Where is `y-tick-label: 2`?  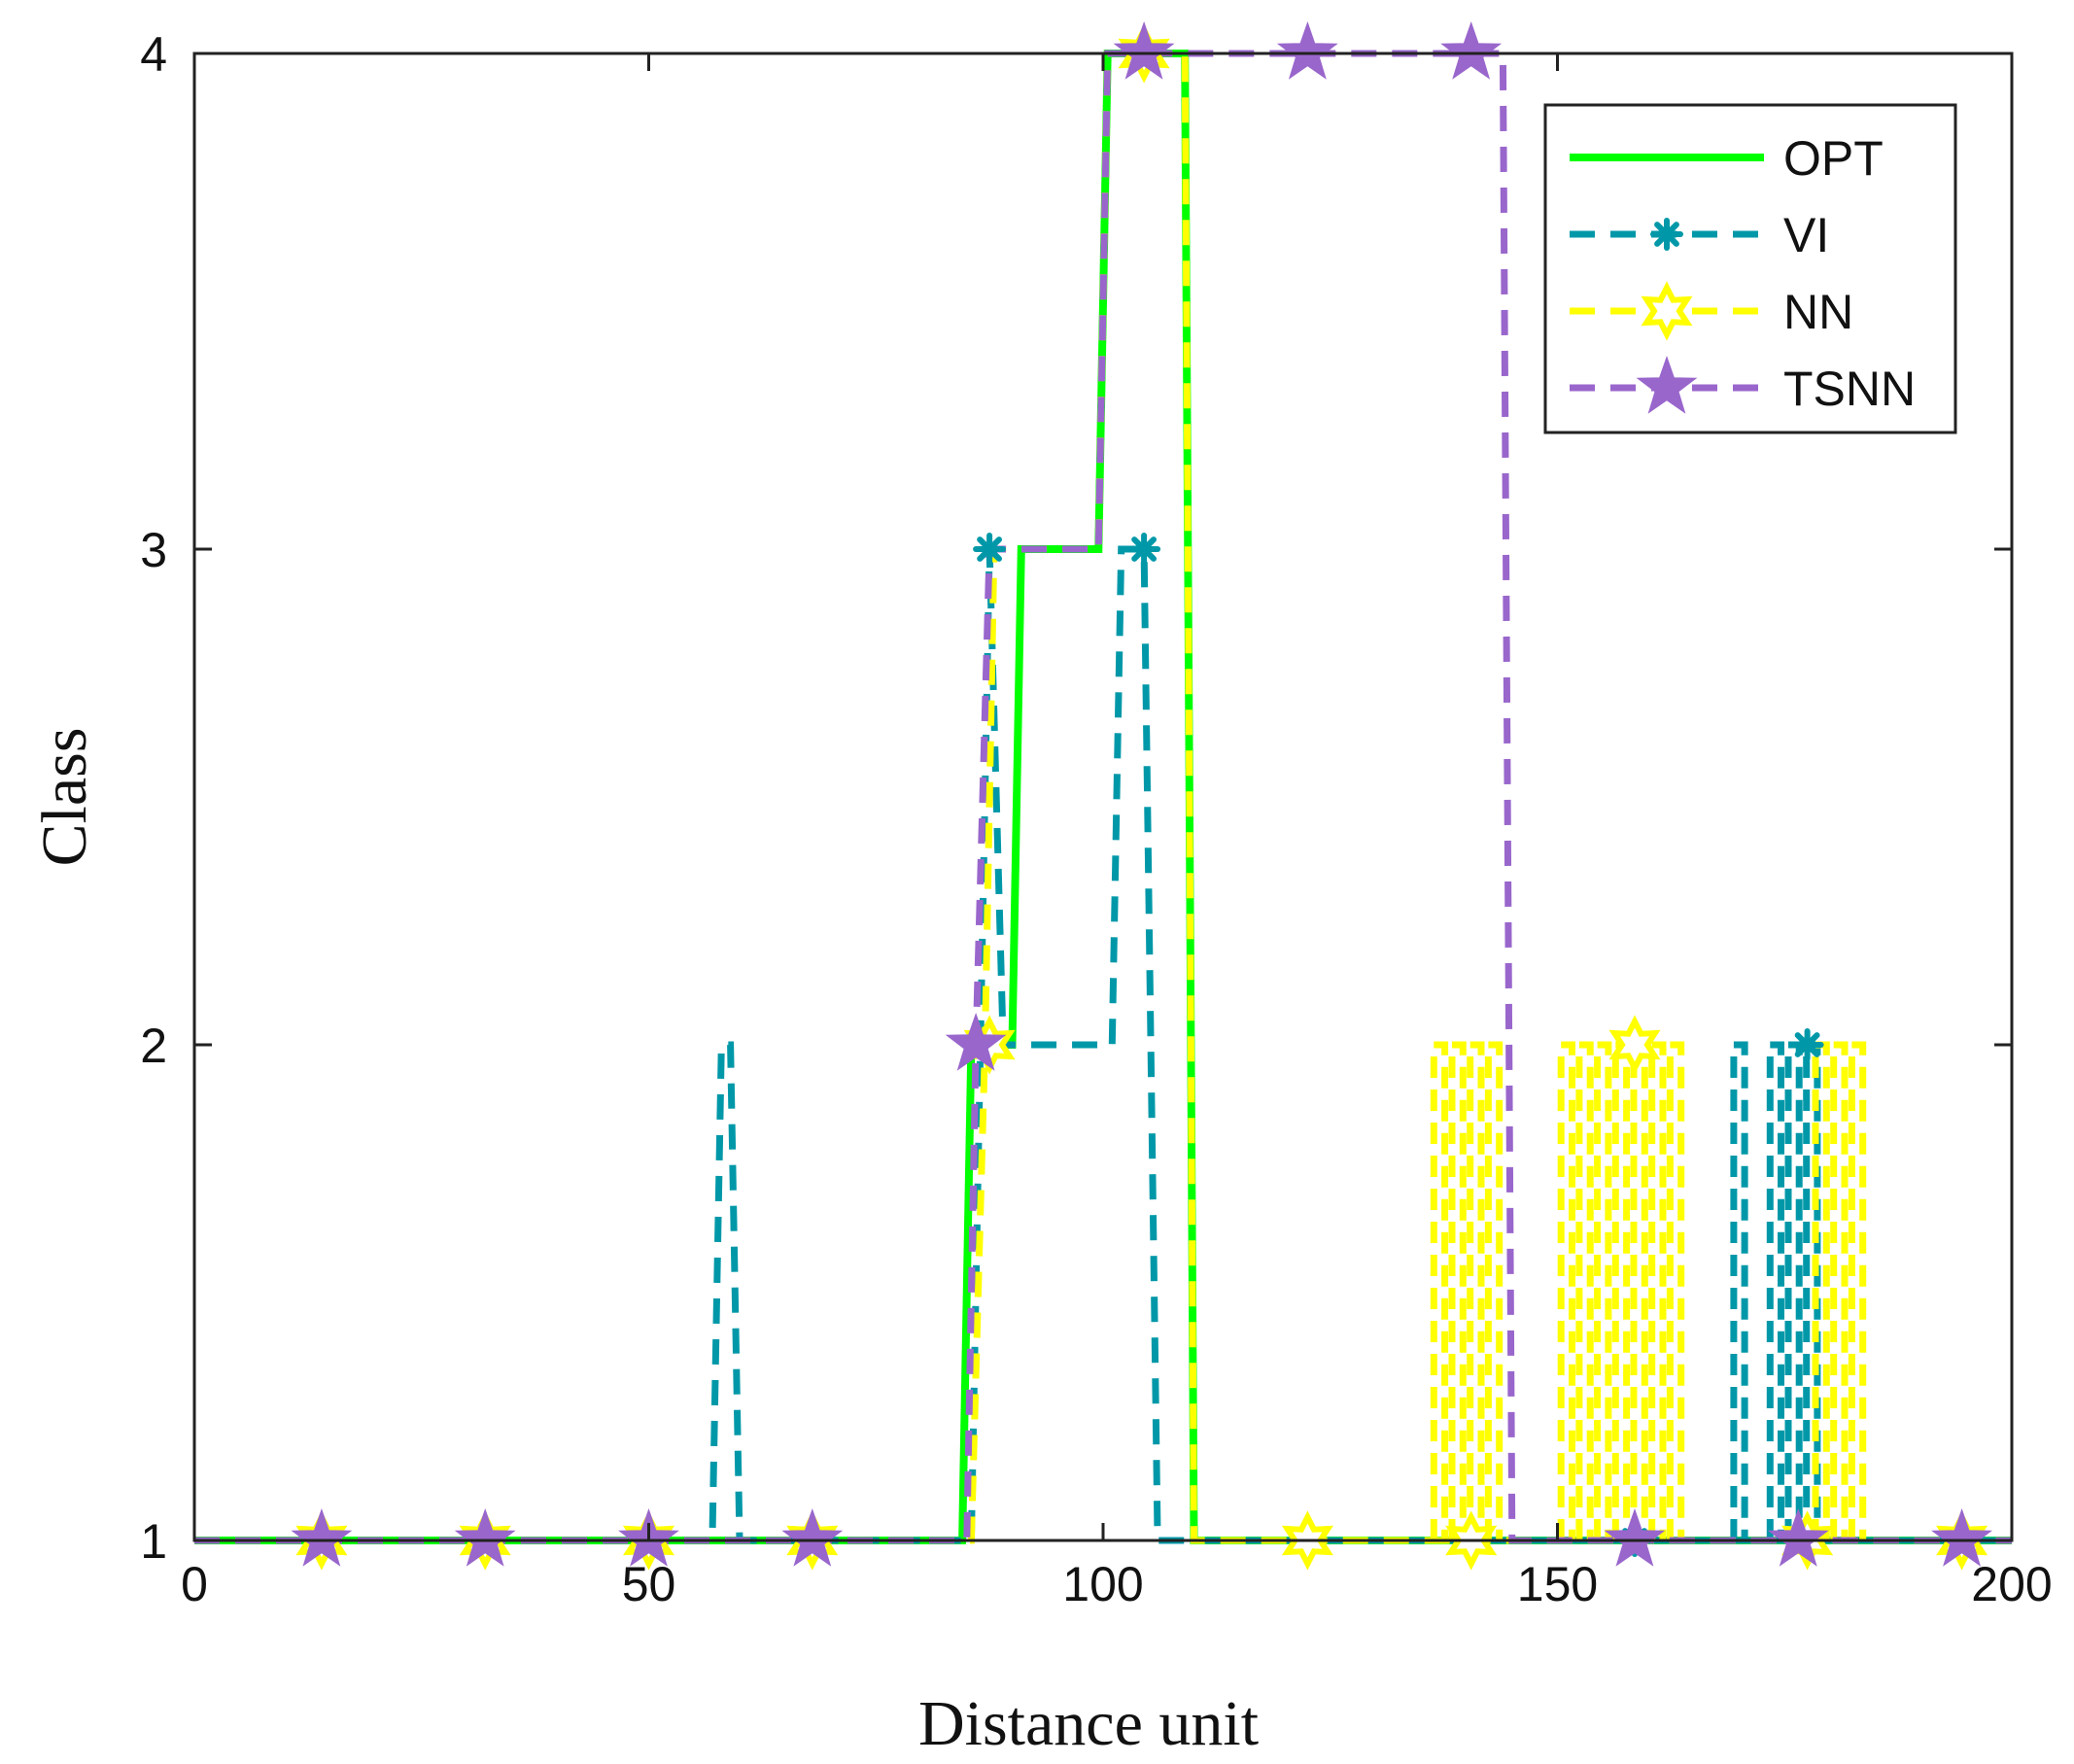 y-tick-label: 2 is located at coordinates (153, 1046).